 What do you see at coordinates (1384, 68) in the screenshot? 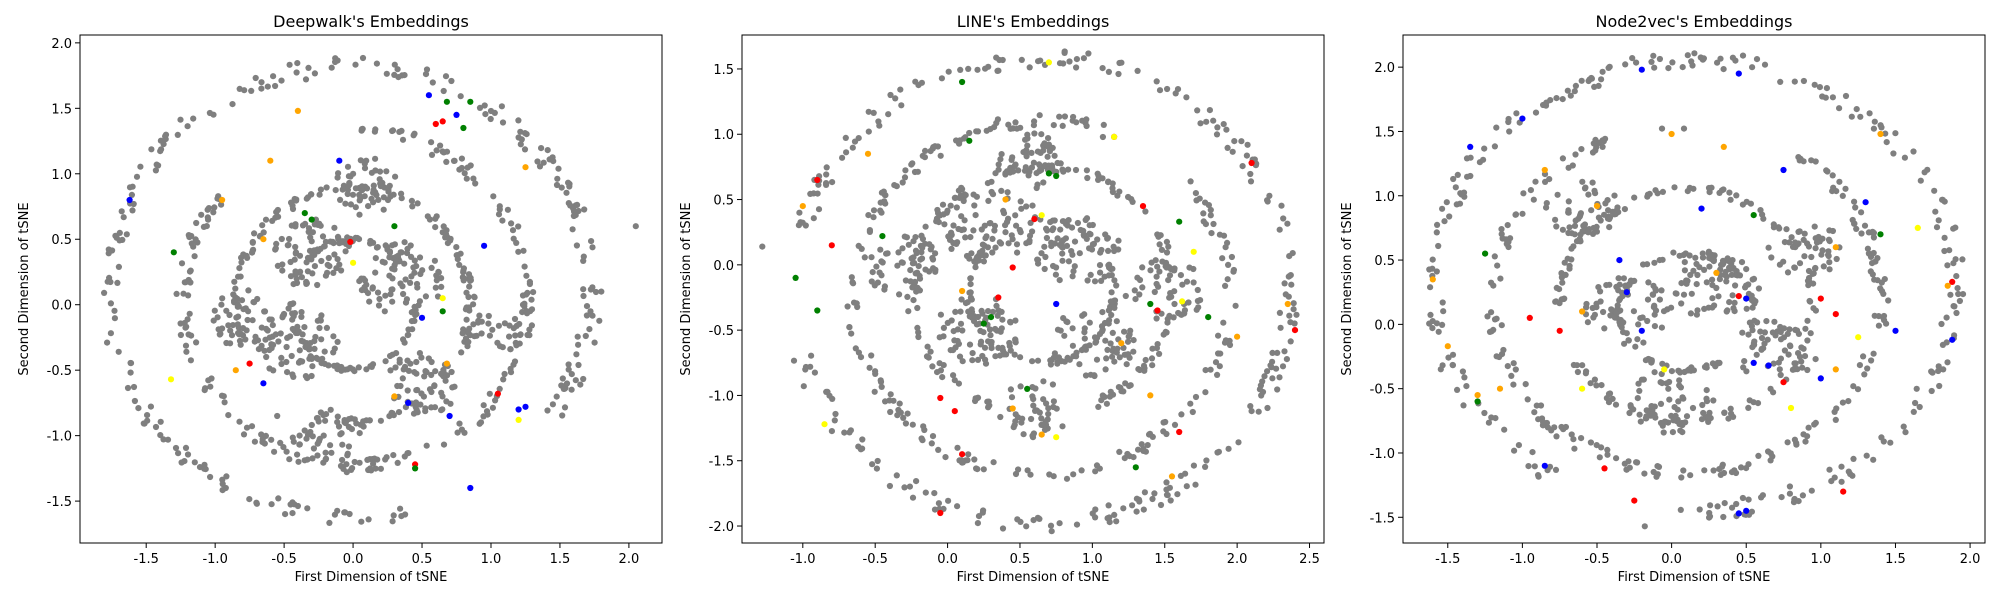
I see `y-tick-label: 2.0` at bounding box center [1384, 68].